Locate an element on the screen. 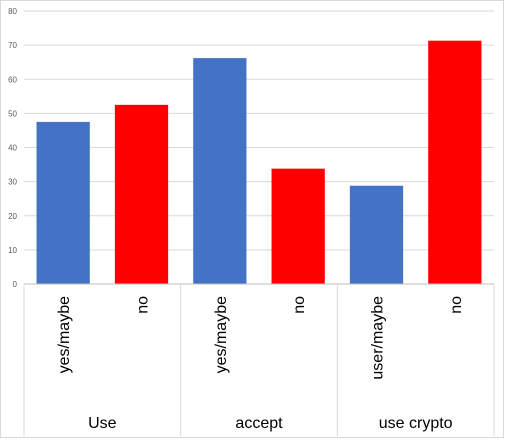  y-tick-label: 70 is located at coordinates (12, 45).